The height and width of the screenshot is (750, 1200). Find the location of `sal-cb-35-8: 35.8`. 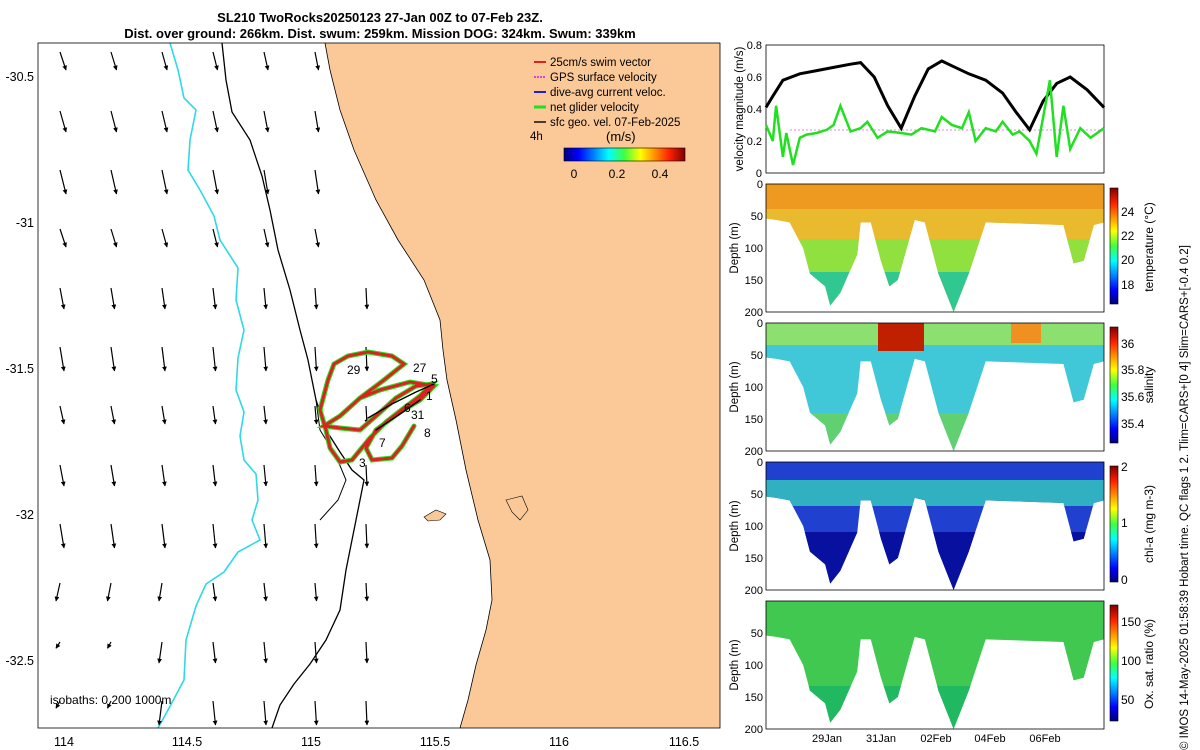

sal-cb-35-8: 35.8 is located at coordinates (1133, 370).